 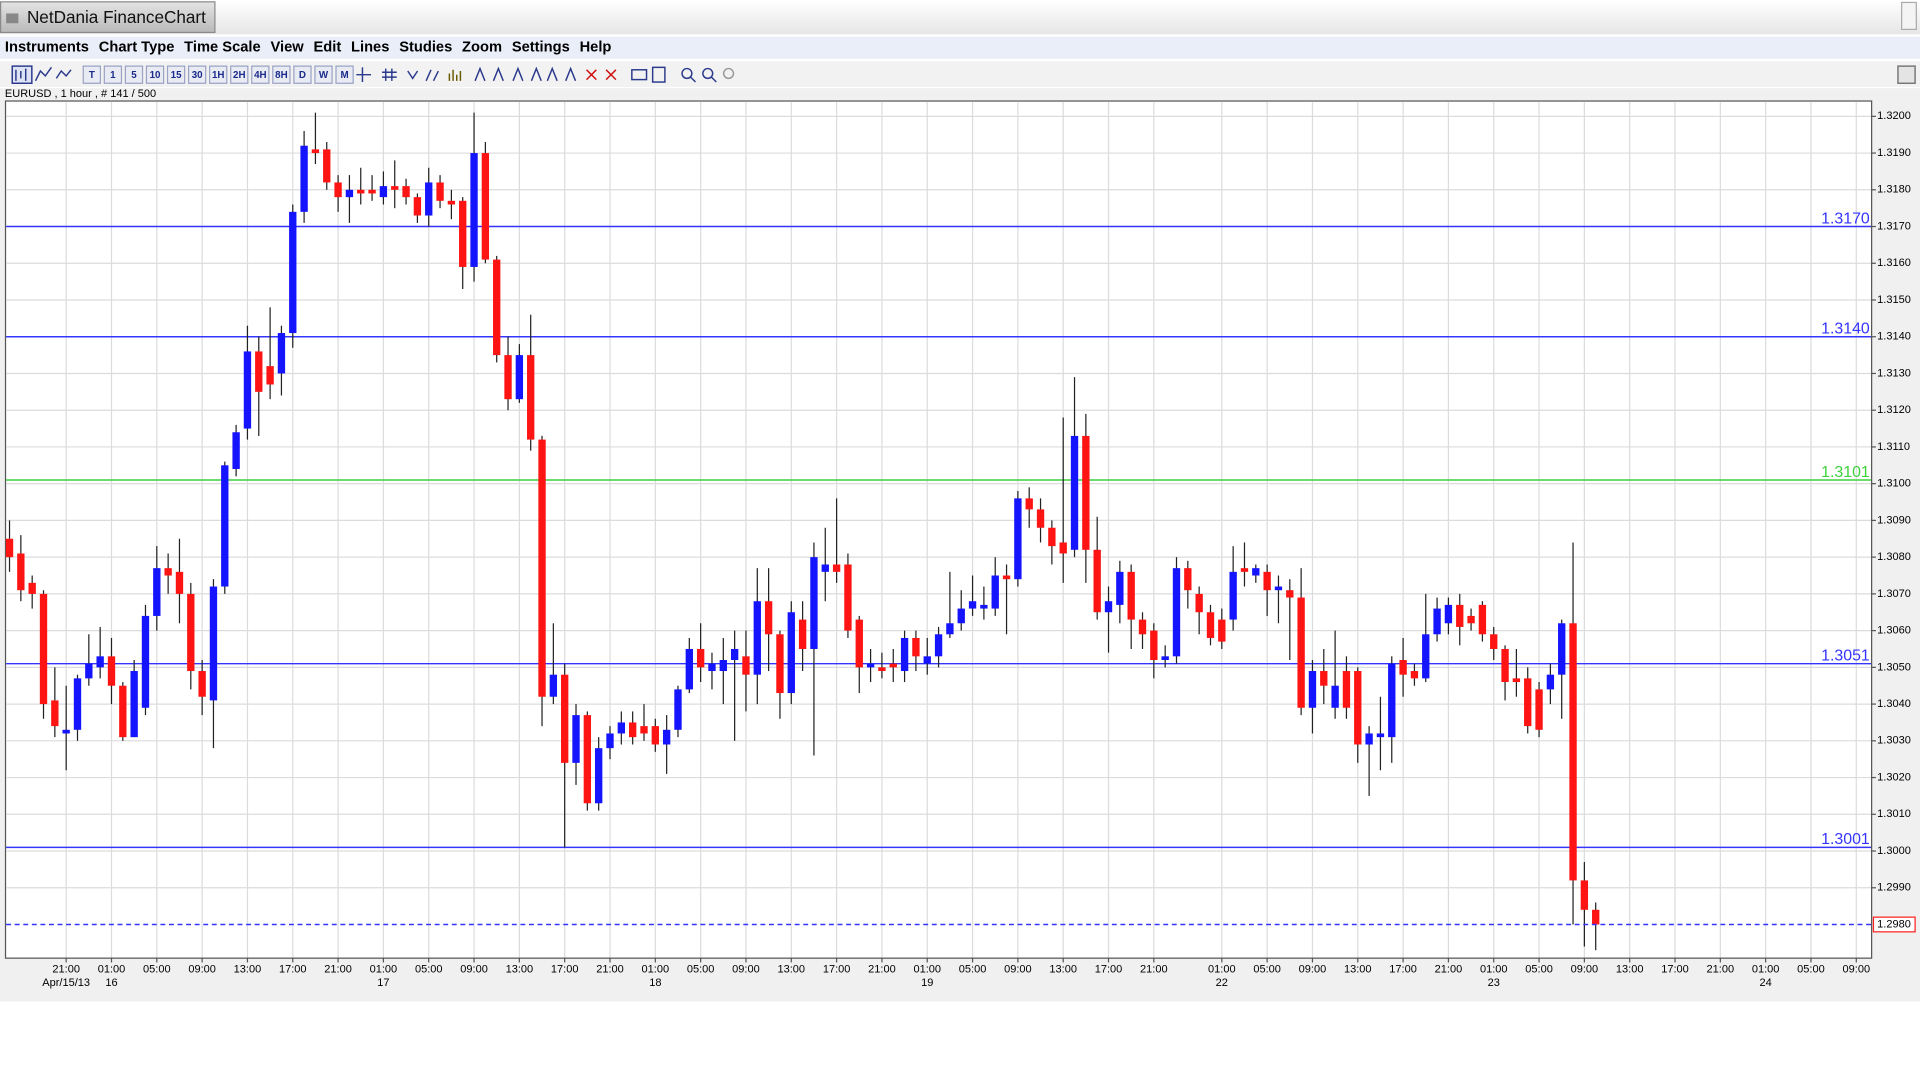 I want to click on menu-item: Zoom, so click(x=482, y=48).